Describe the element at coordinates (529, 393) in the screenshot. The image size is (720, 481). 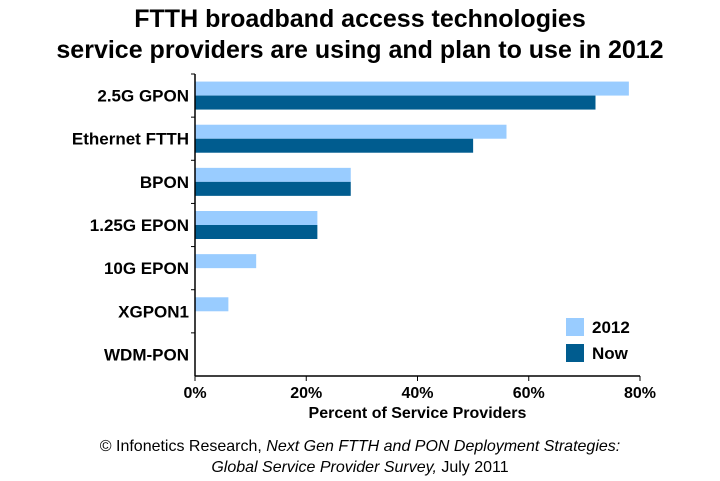
I see `x-tick-label: 60%` at that location.